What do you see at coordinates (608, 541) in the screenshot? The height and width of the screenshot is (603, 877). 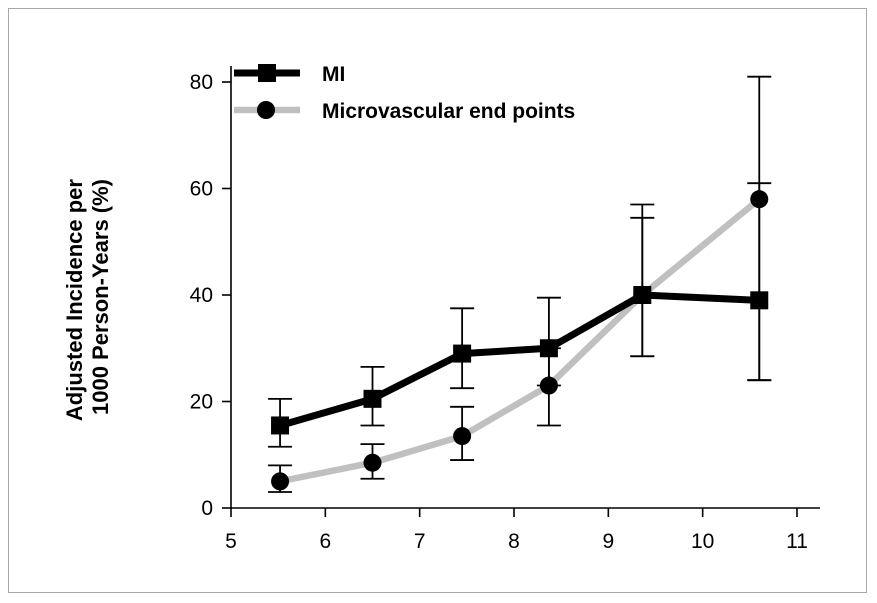 I see `x-tick-label: 9` at bounding box center [608, 541].